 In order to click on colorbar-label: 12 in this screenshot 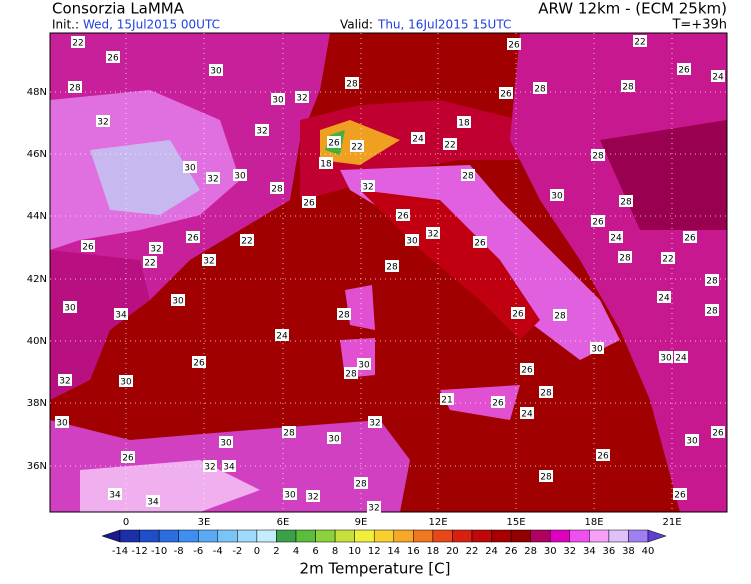, I will do `click(374, 551)`.